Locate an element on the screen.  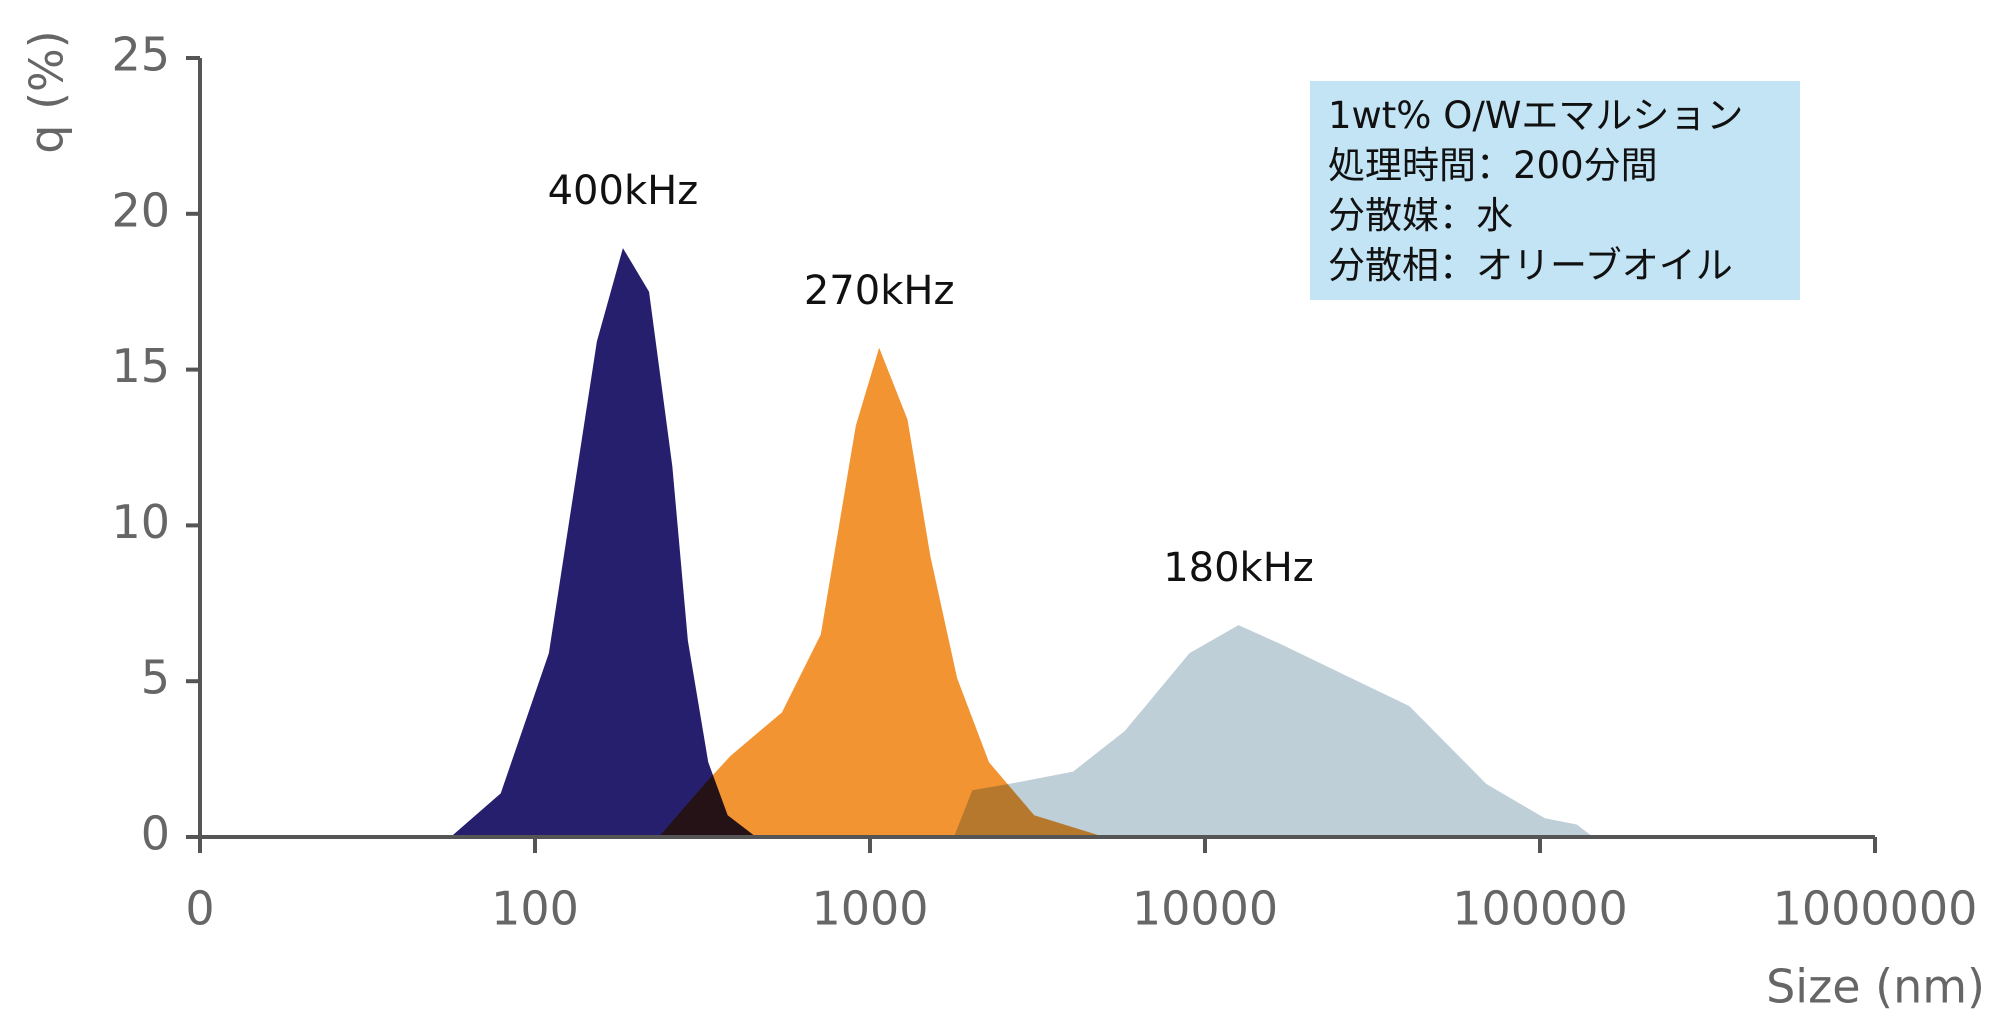
x-tick-label: 0 is located at coordinates (199, 909).